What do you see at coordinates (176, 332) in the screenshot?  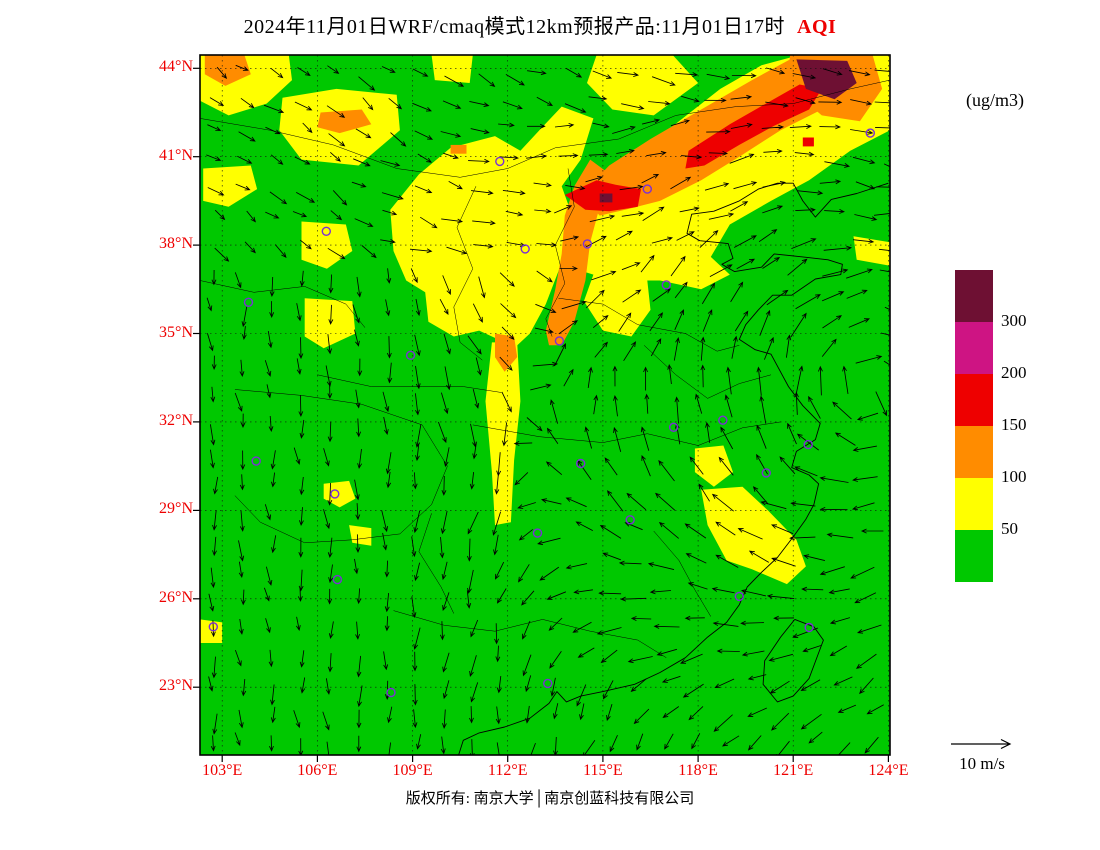 I see `lat-tick-label: 35°N` at bounding box center [176, 332].